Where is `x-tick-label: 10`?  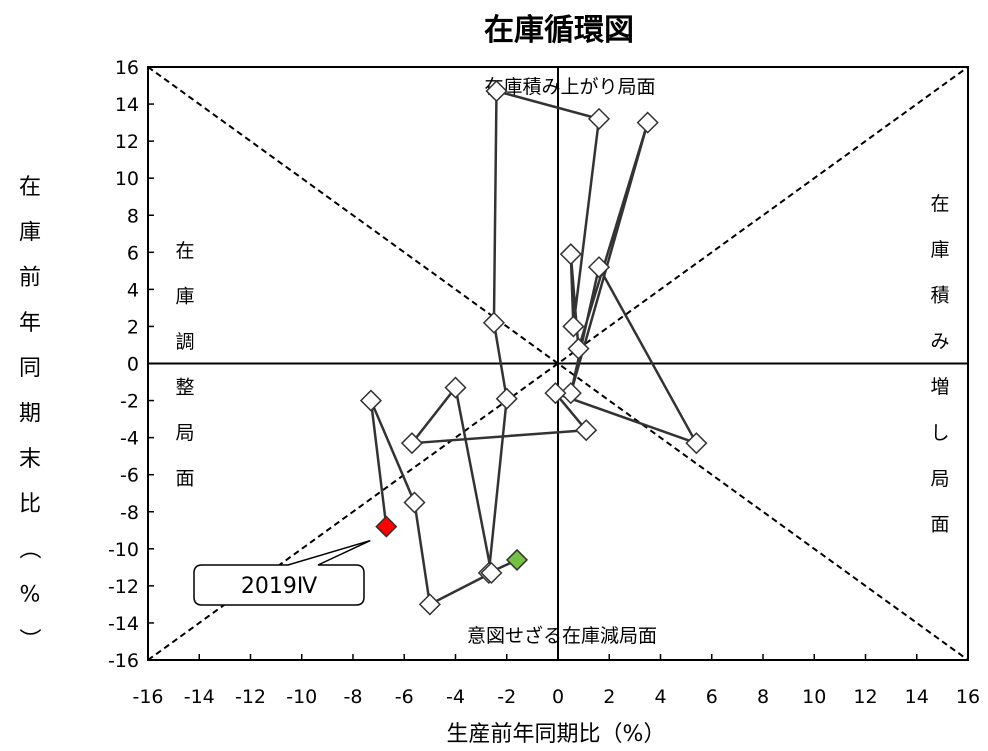
x-tick-label: 10 is located at coordinates (814, 697).